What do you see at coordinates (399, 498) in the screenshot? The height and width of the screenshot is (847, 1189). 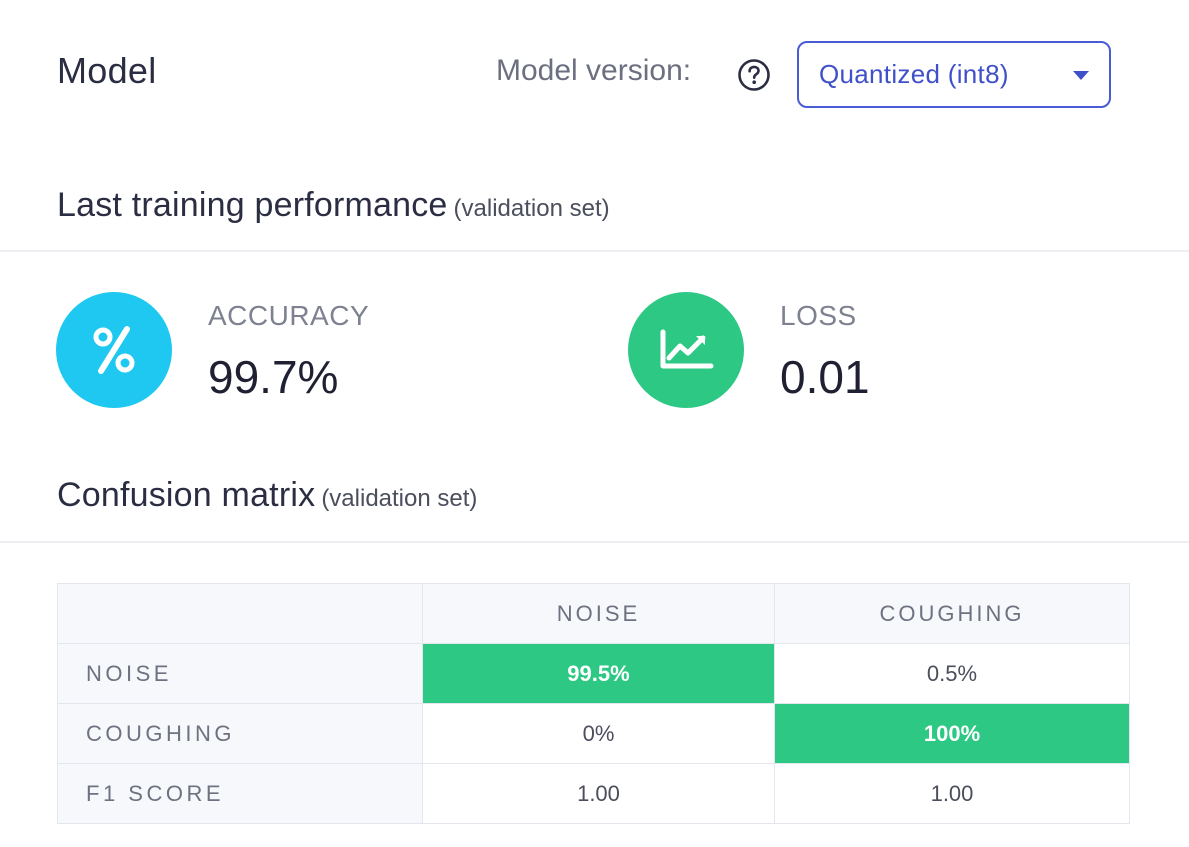 I see `confusion-heading-sub: (validation set)` at bounding box center [399, 498].